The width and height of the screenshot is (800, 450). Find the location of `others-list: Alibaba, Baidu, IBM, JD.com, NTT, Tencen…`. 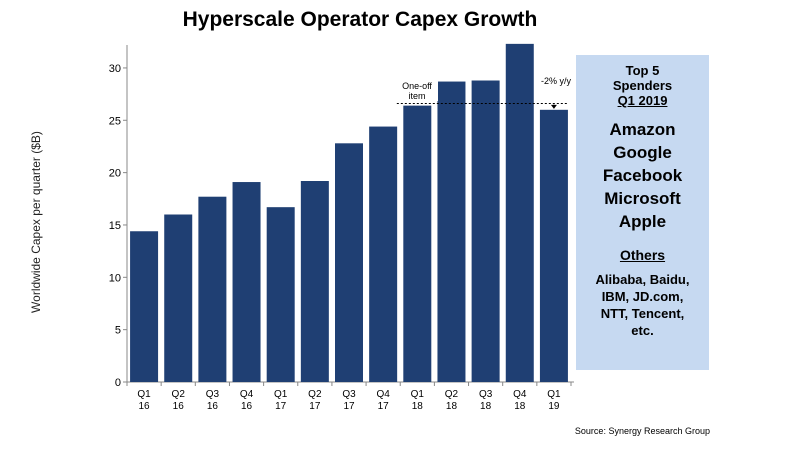

others-list: Alibaba, Baidu, IBM, JD.com, NTT, Tencen… is located at coordinates (642, 305).